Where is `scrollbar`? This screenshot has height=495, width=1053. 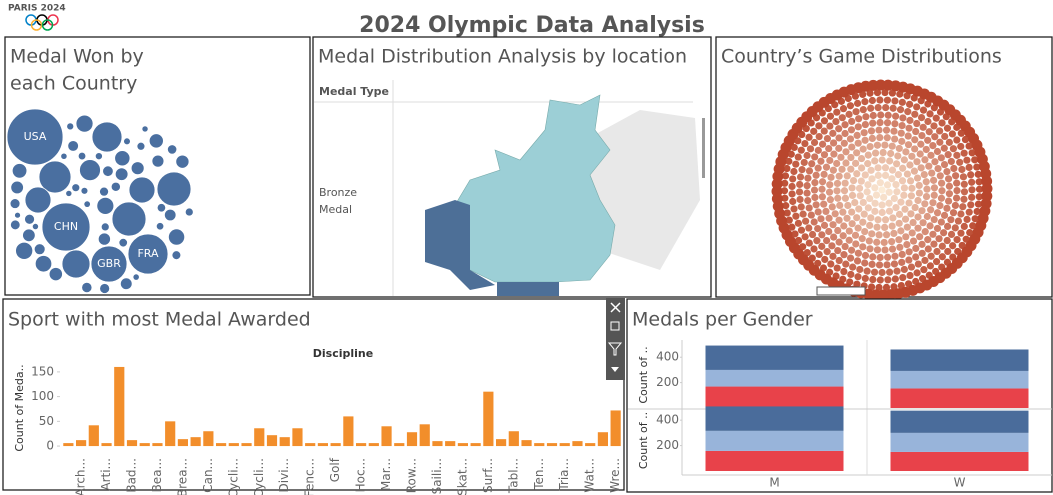 scrollbar is located at coordinates (703, 148).